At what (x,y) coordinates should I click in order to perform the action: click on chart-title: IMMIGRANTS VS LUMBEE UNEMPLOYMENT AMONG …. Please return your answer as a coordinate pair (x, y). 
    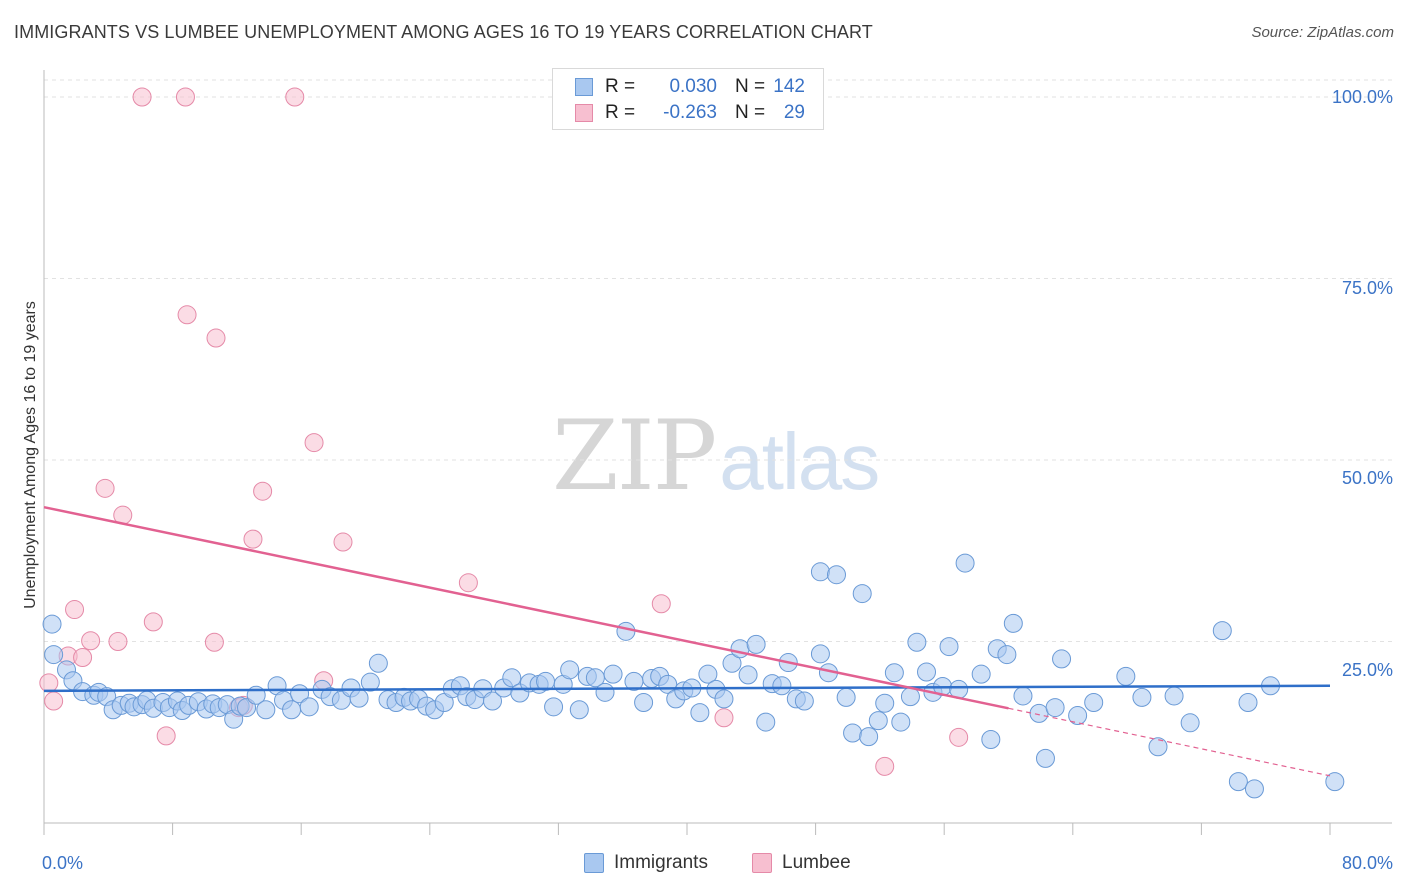
    Looking at the image, I should click on (443, 32).